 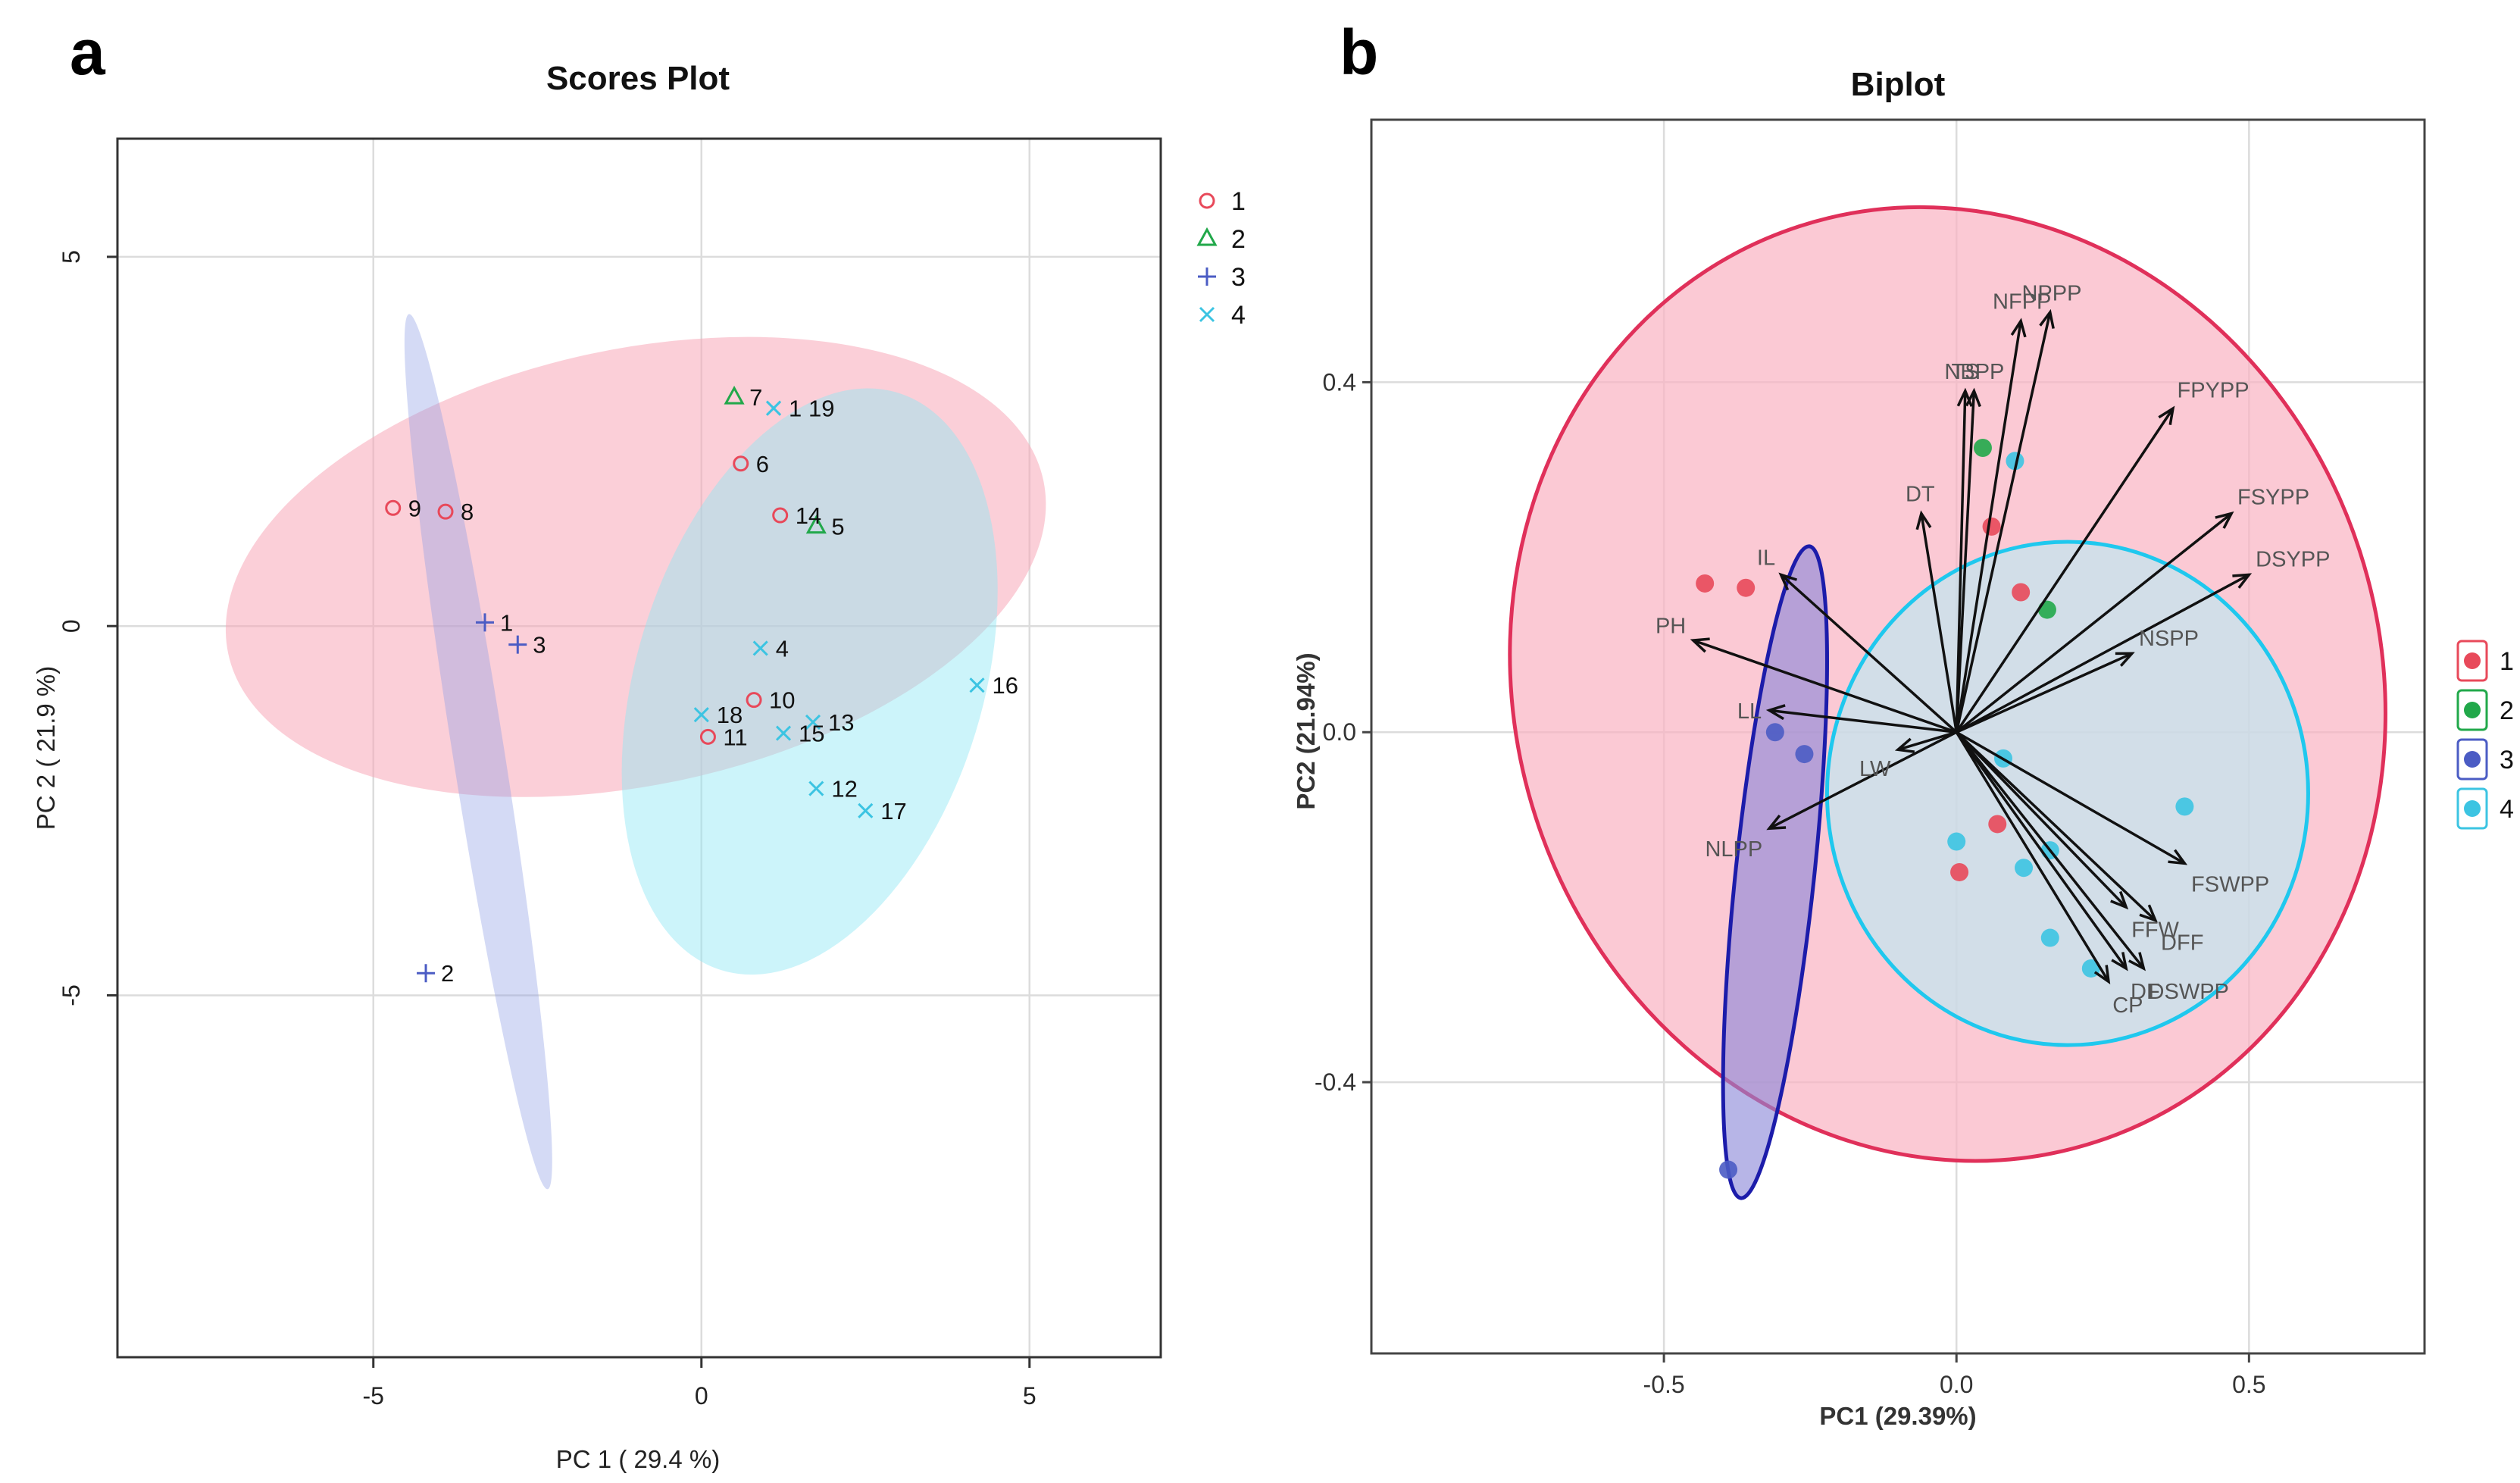 I want to click on point-label: 2, so click(x=447, y=973).